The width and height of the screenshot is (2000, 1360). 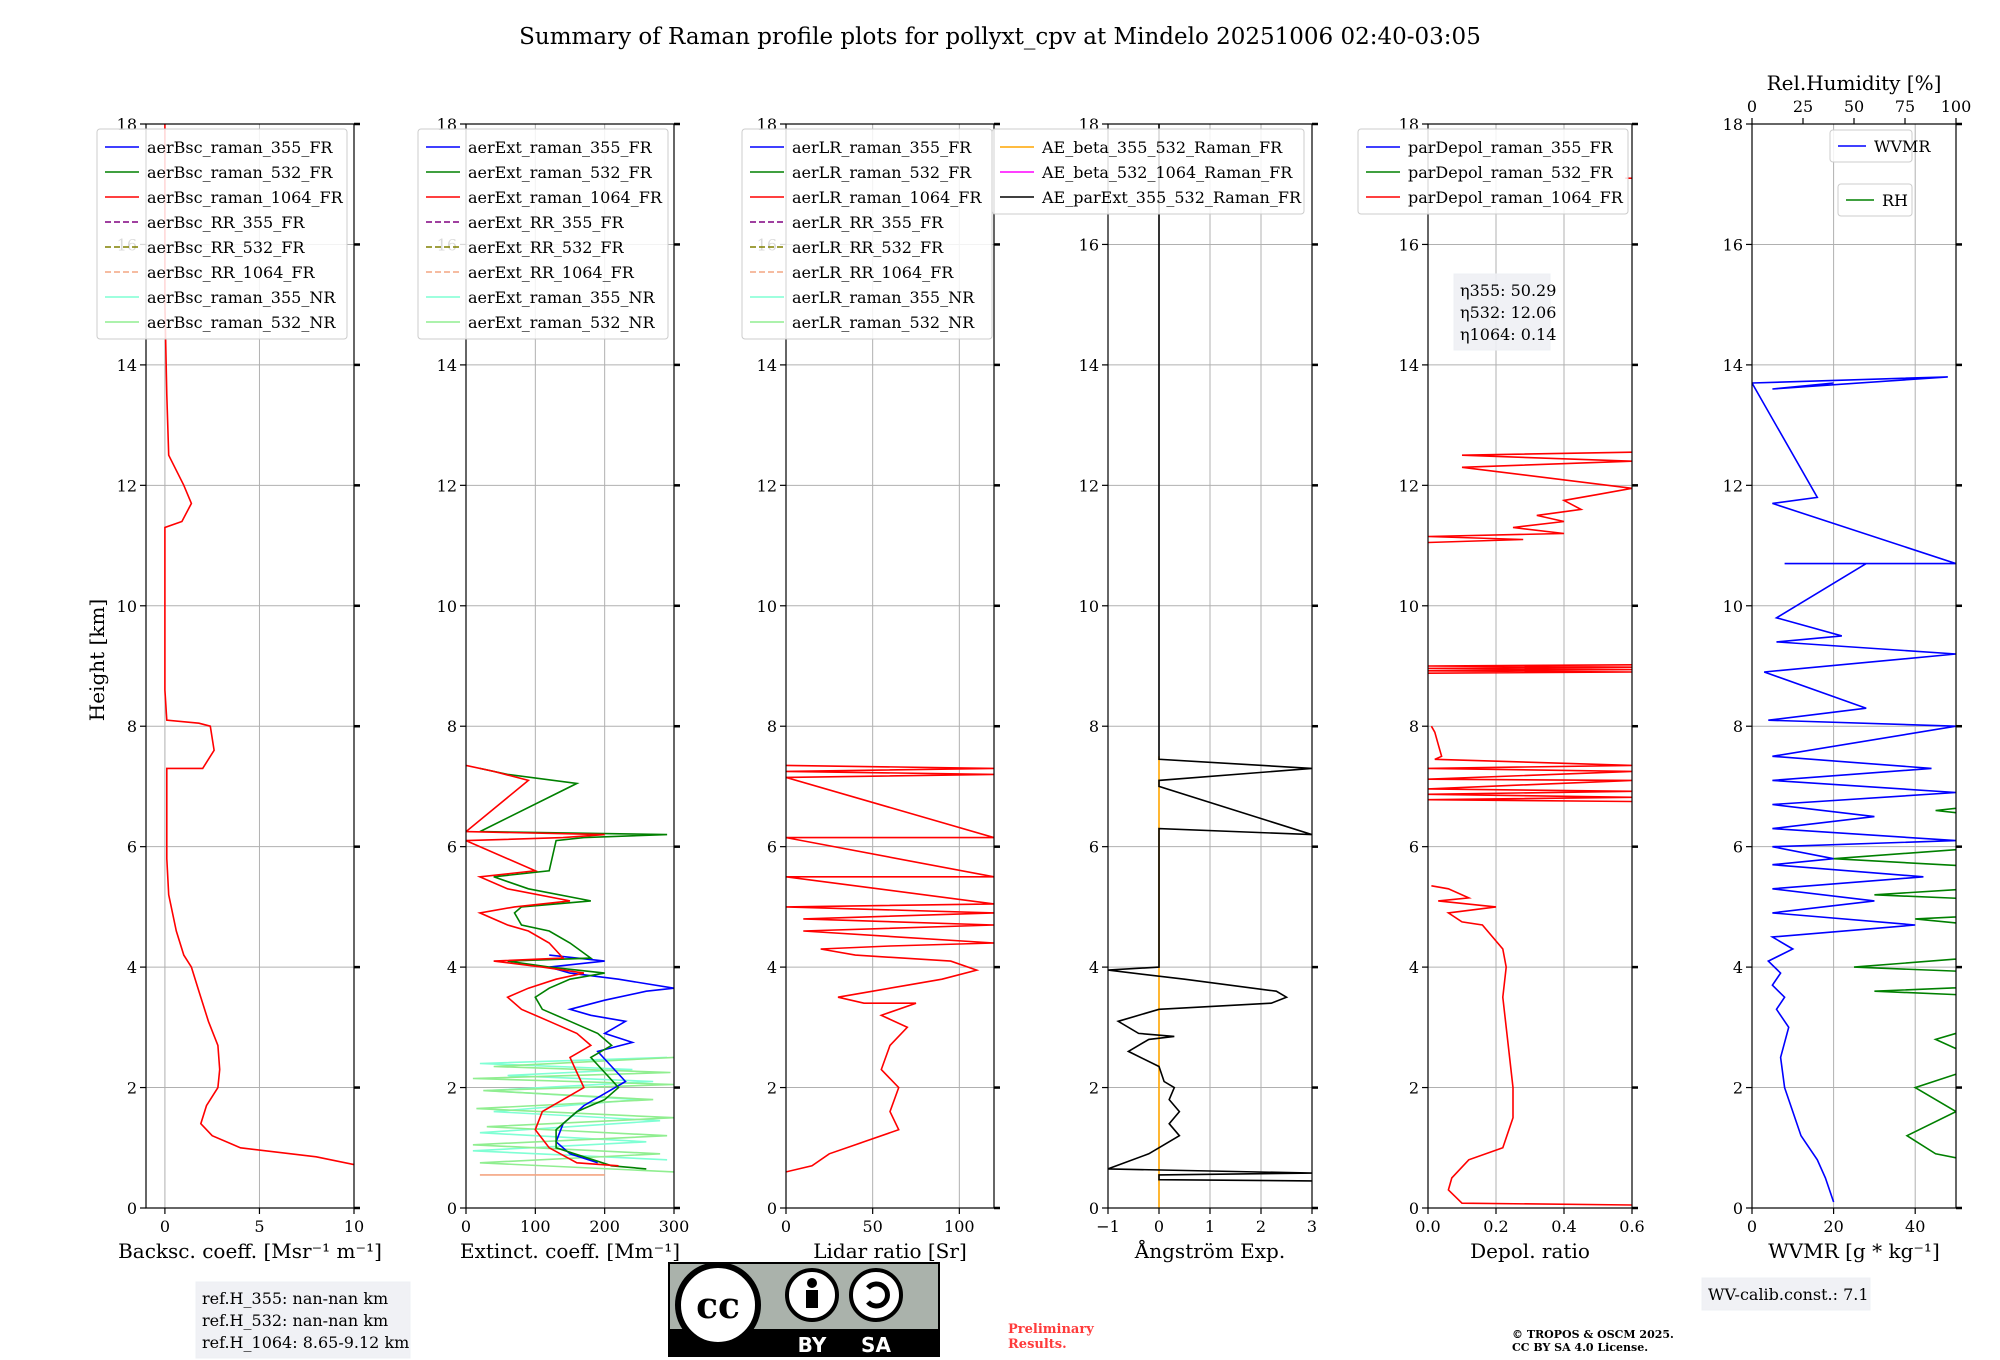 What do you see at coordinates (882, 147) in the screenshot?
I see `legend-label: aerLR_raman_355_FR` at bounding box center [882, 147].